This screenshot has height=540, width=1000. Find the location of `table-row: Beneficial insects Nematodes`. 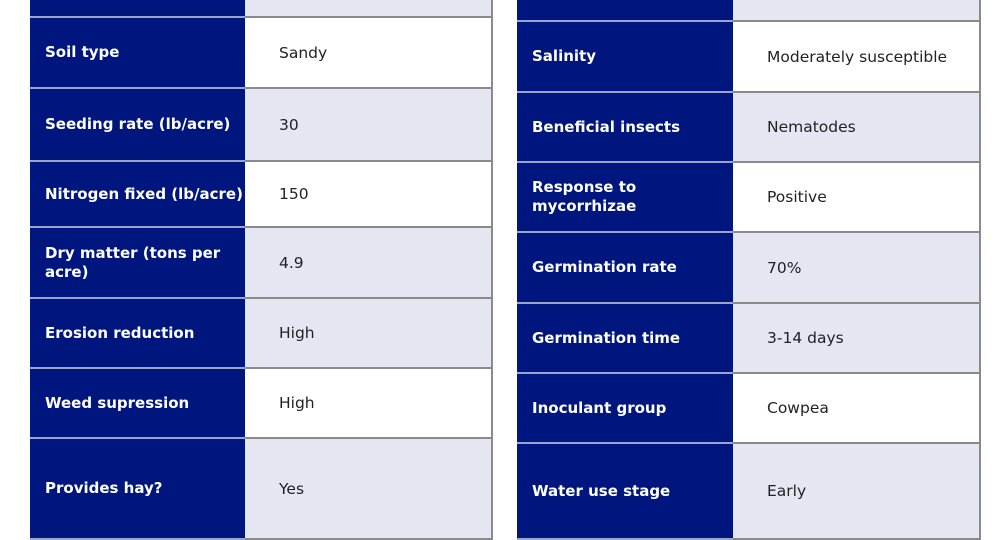

table-row: Beneficial insects Nematodes is located at coordinates (749, 128).